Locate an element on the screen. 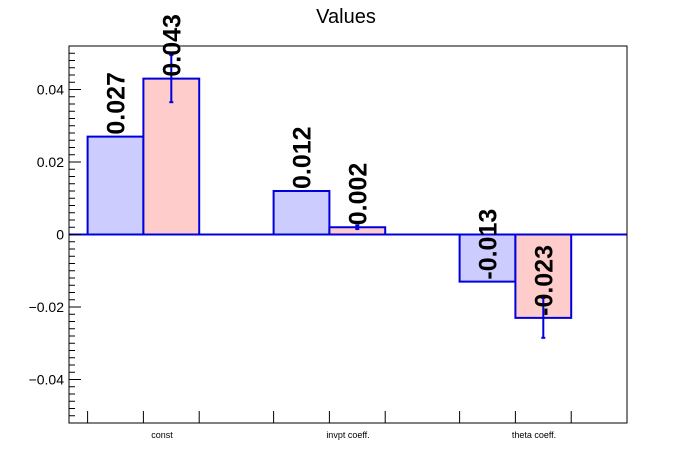 This screenshot has width=696, height=472. chart-title: Values is located at coordinates (346, 17).